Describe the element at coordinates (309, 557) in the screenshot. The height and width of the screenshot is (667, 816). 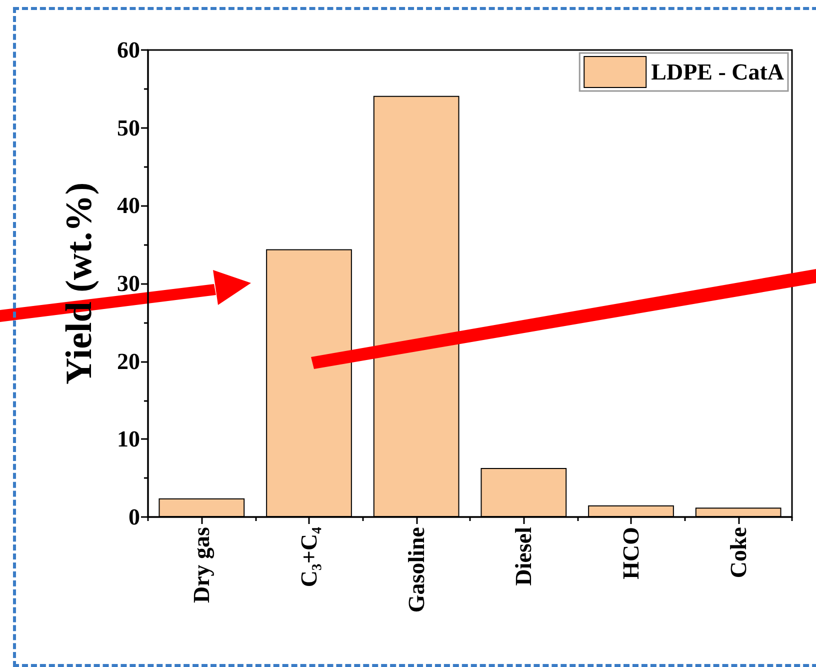
I see `x-tick-label: C₃+C₄` at that location.